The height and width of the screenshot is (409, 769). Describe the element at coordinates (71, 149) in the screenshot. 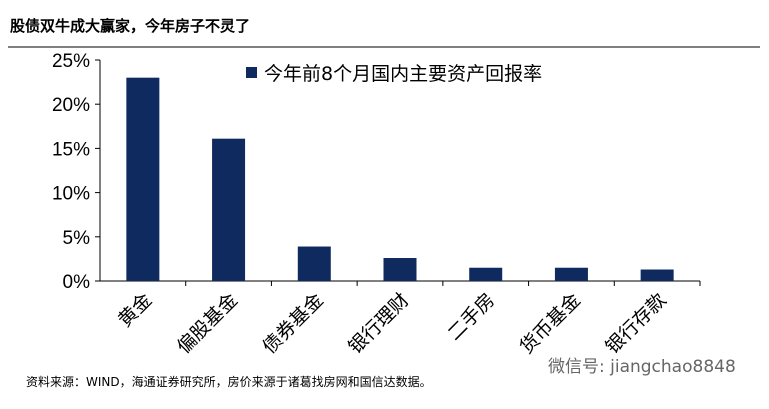

I see `y-tick-label: 15%` at that location.